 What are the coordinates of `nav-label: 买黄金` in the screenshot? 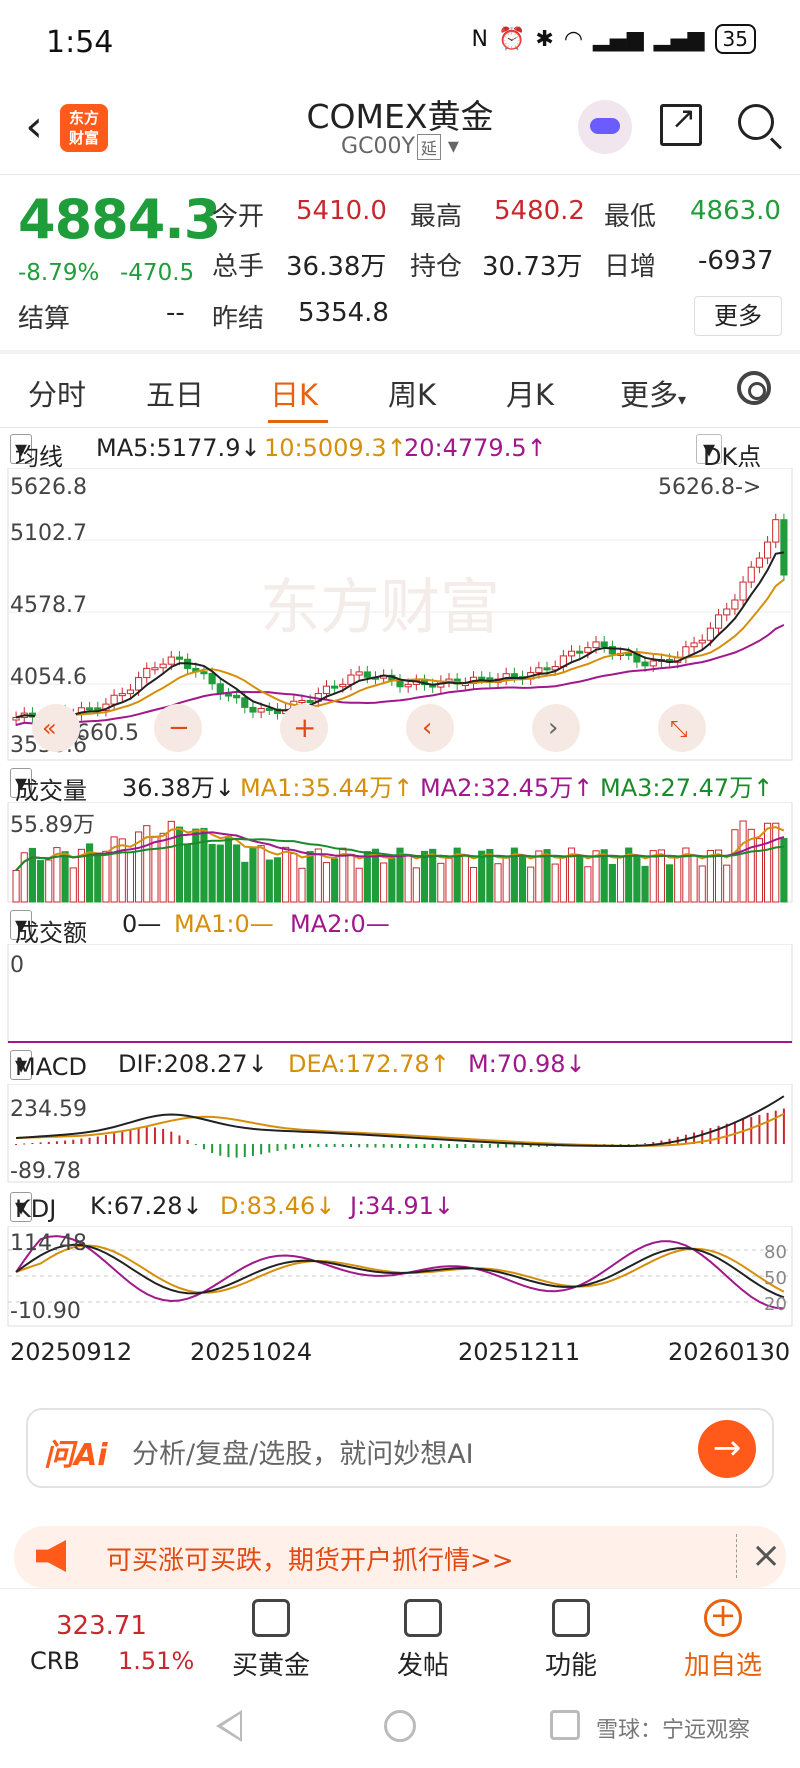 It's located at (270, 1666).